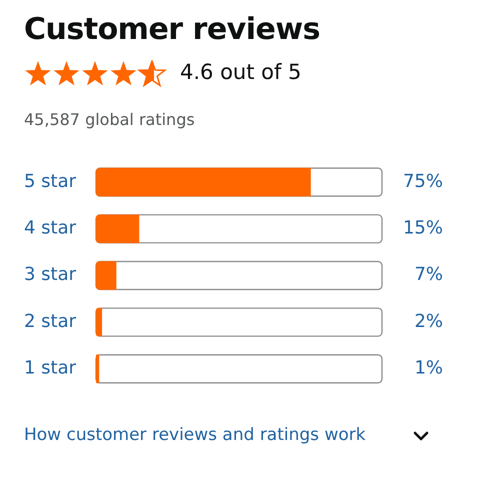  Describe the element at coordinates (50, 321) in the screenshot. I see `y-tick-label: 2 star` at that location.